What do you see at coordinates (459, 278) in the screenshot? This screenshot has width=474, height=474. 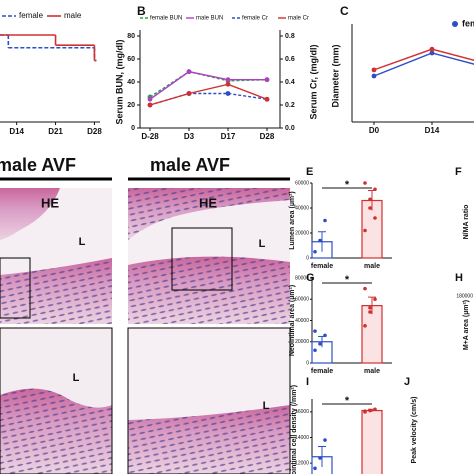 I see `panel-label: H` at bounding box center [459, 278].